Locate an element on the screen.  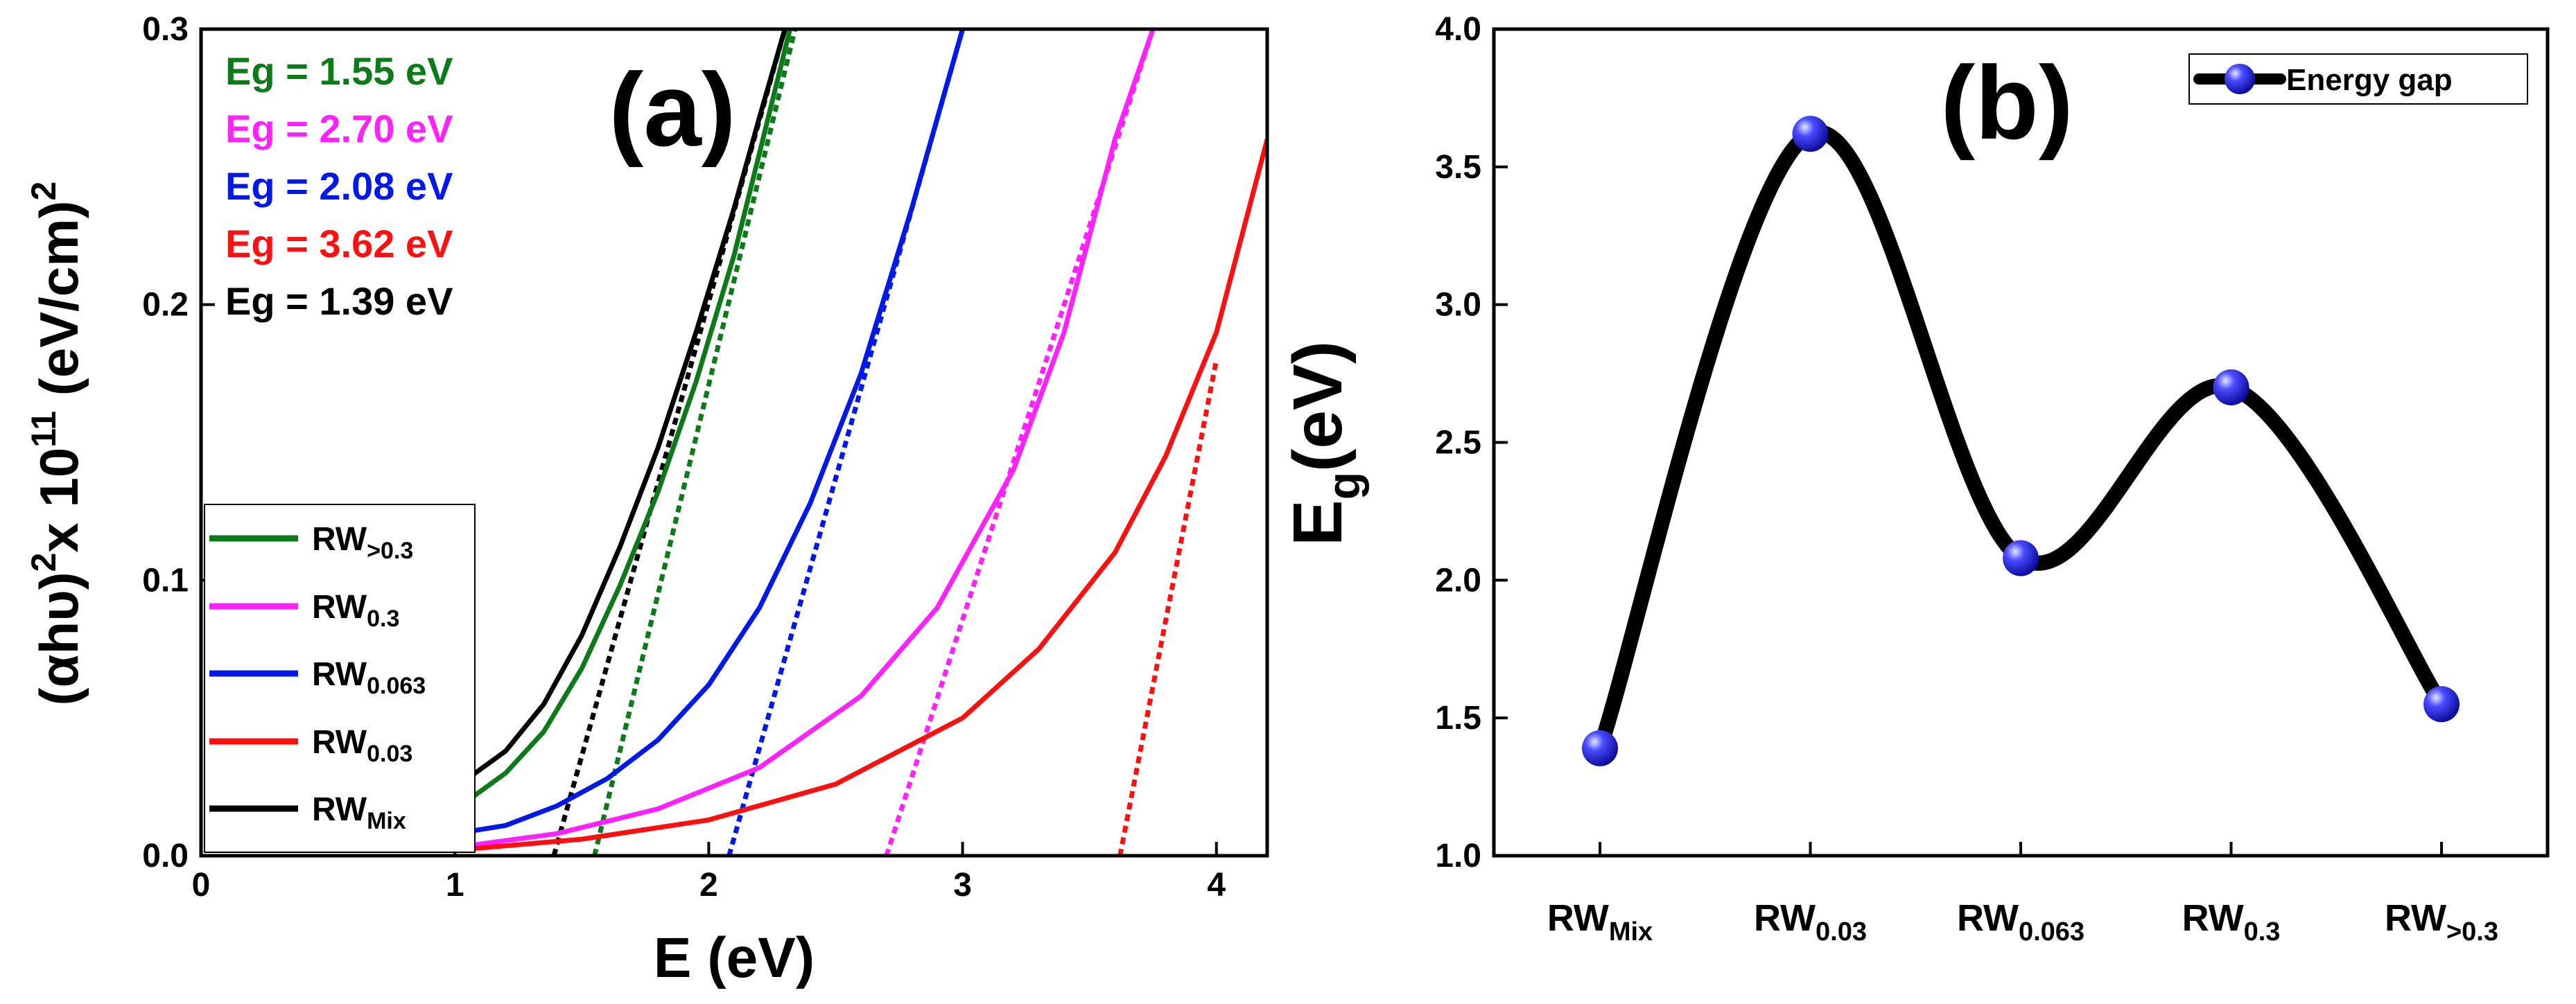
eg-annotation-3: Eg = 2.08 eV is located at coordinates (339, 186).